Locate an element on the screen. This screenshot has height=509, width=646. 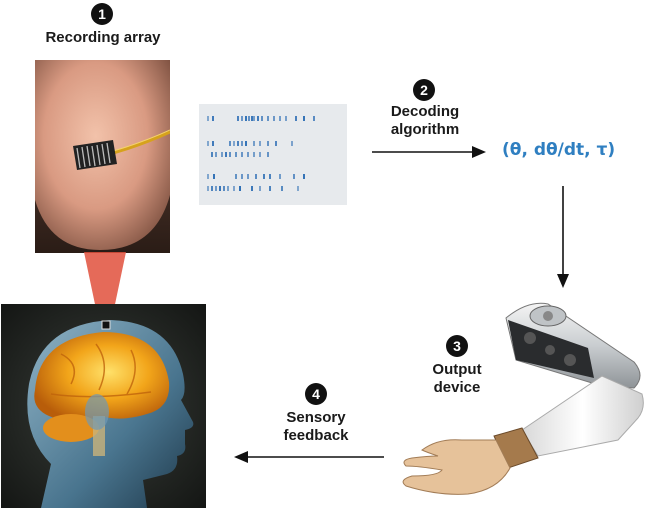
step-4-label: Sensory feedback is located at coordinates (316, 427).